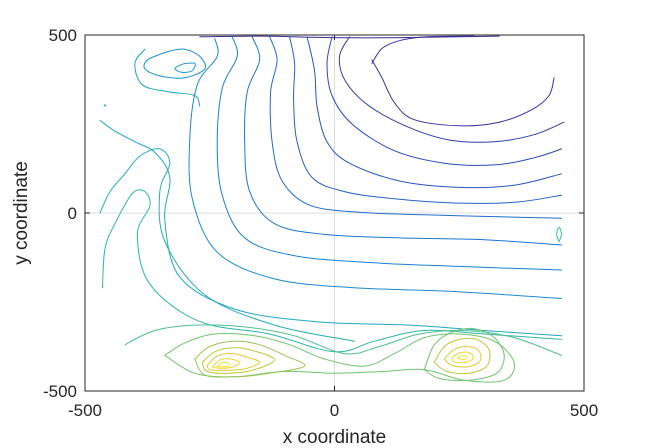 The width and height of the screenshot is (645, 448). Describe the element at coordinates (21, 213) in the screenshot. I see `y-axis-label: y coordinate` at that location.